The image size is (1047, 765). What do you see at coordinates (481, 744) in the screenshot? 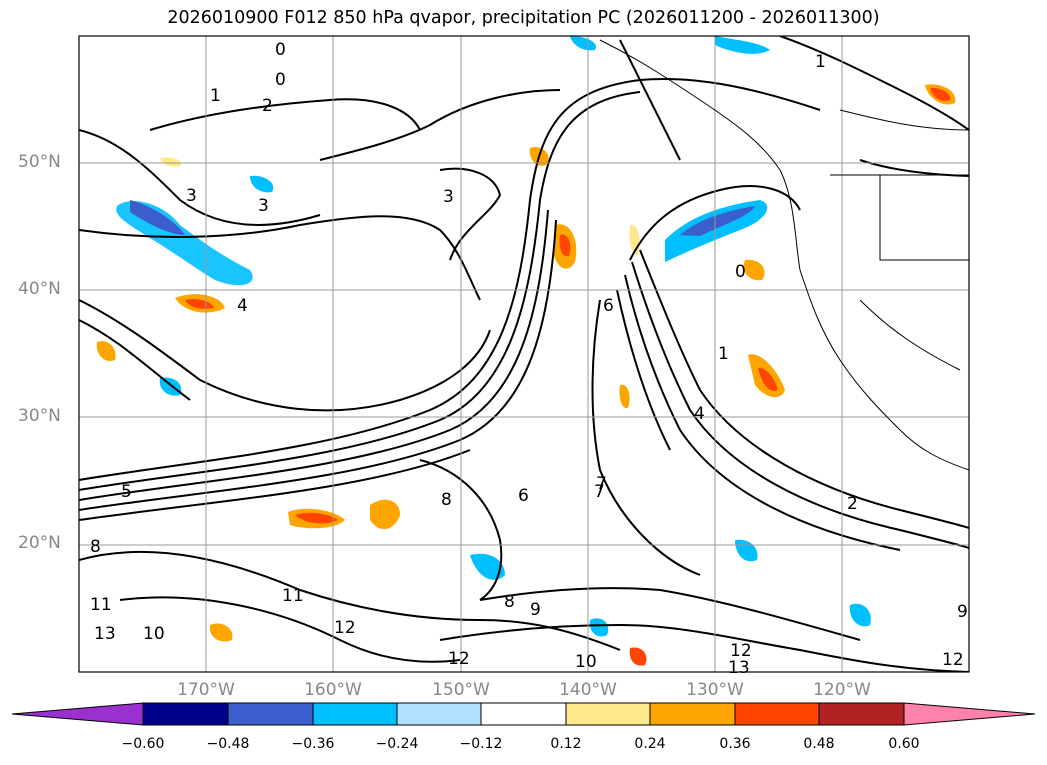
I see `colorbar-tick-label: −0.12` at bounding box center [481, 744].